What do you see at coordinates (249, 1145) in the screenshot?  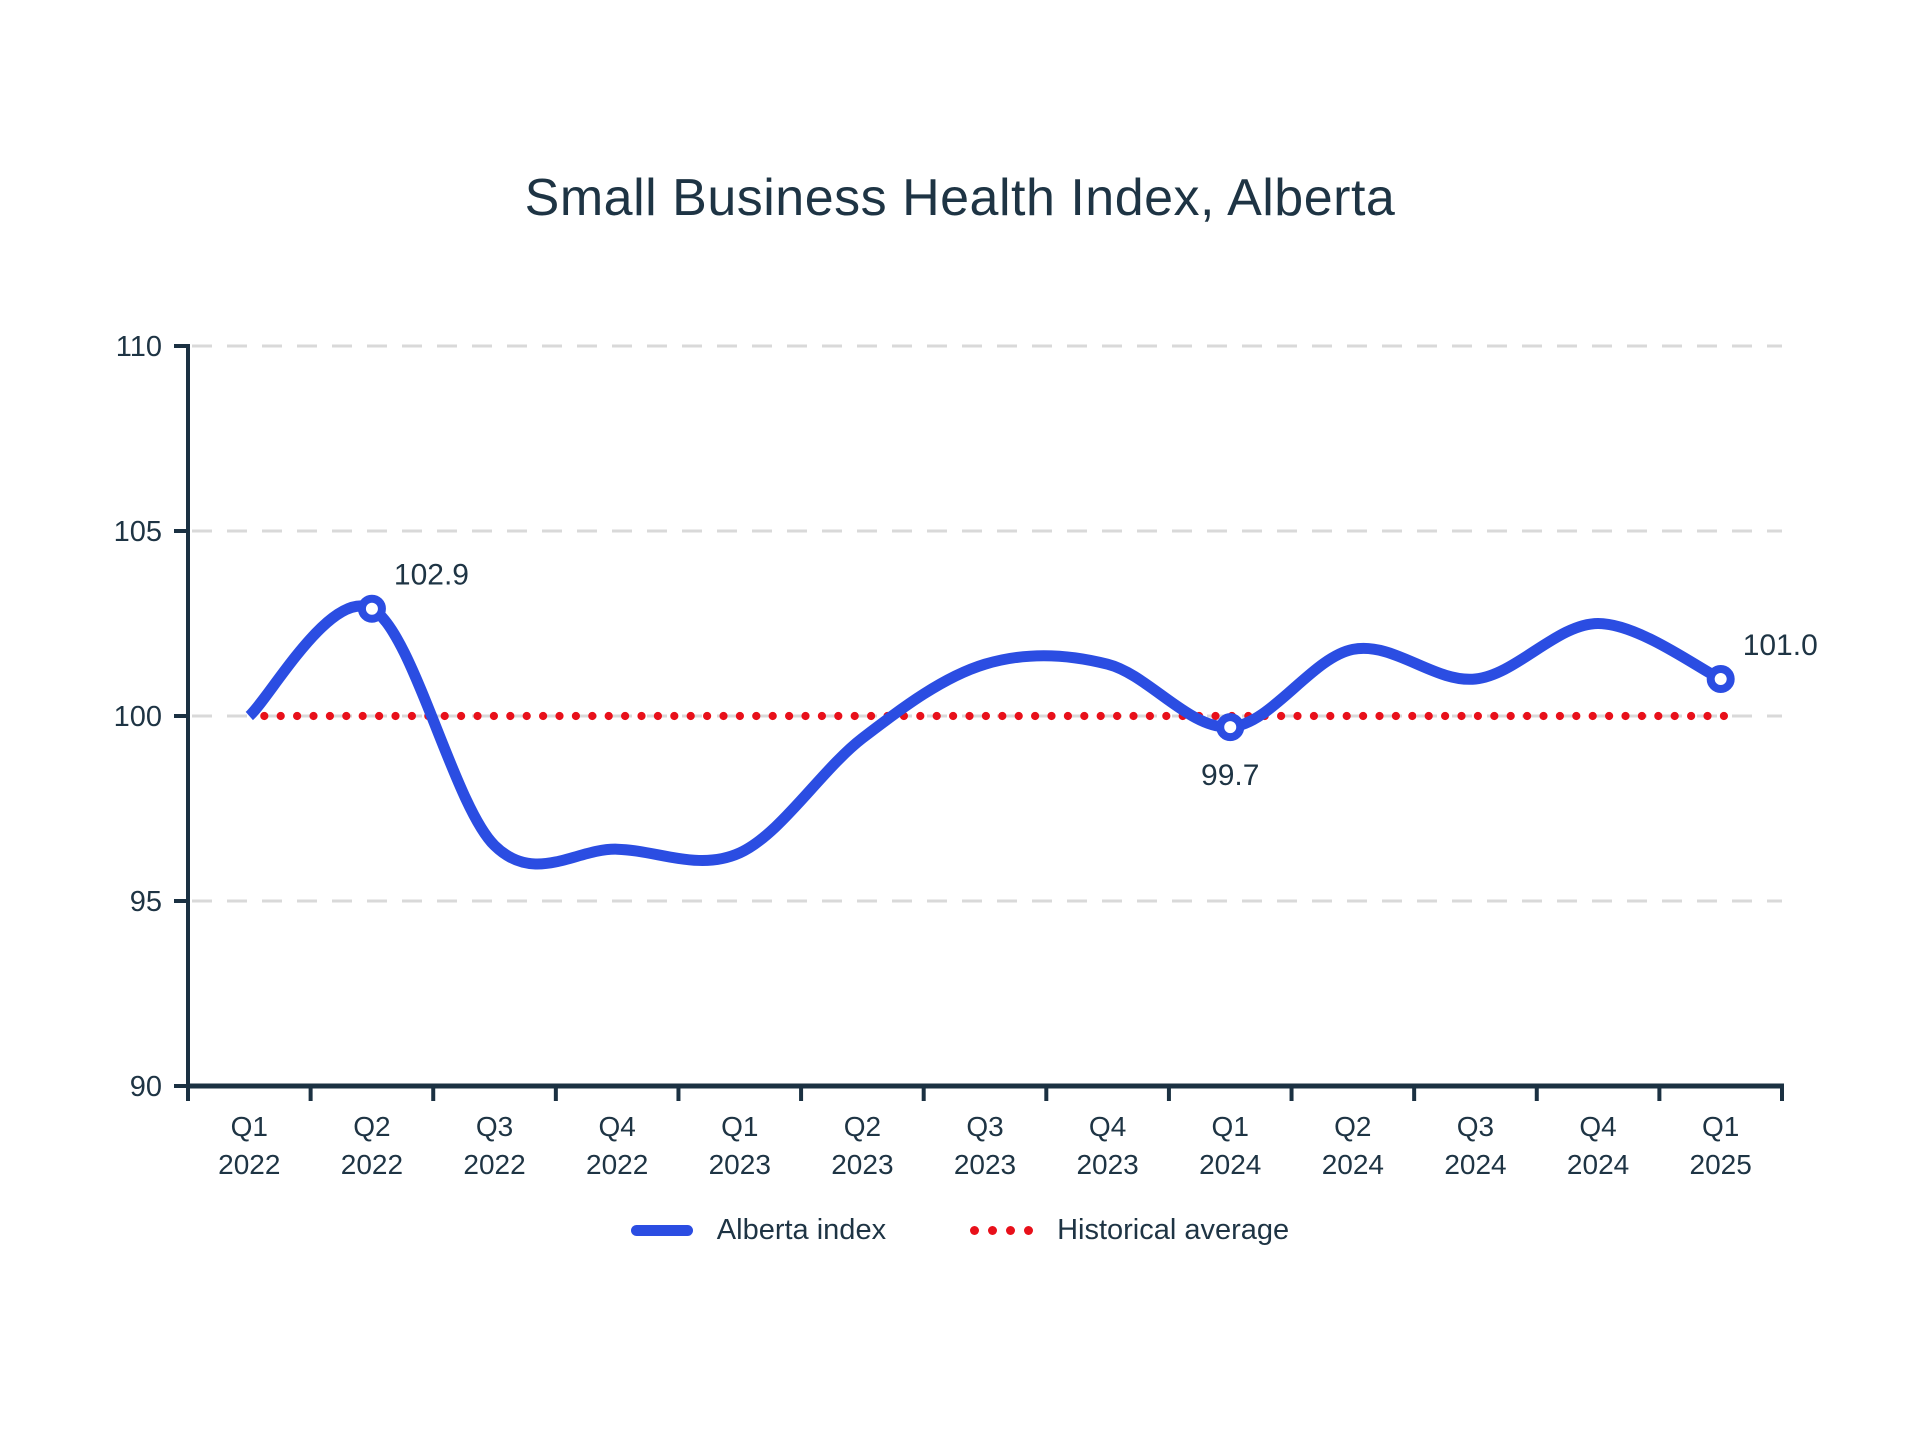 I see `x-tick-label: Q1 2022` at bounding box center [249, 1145].